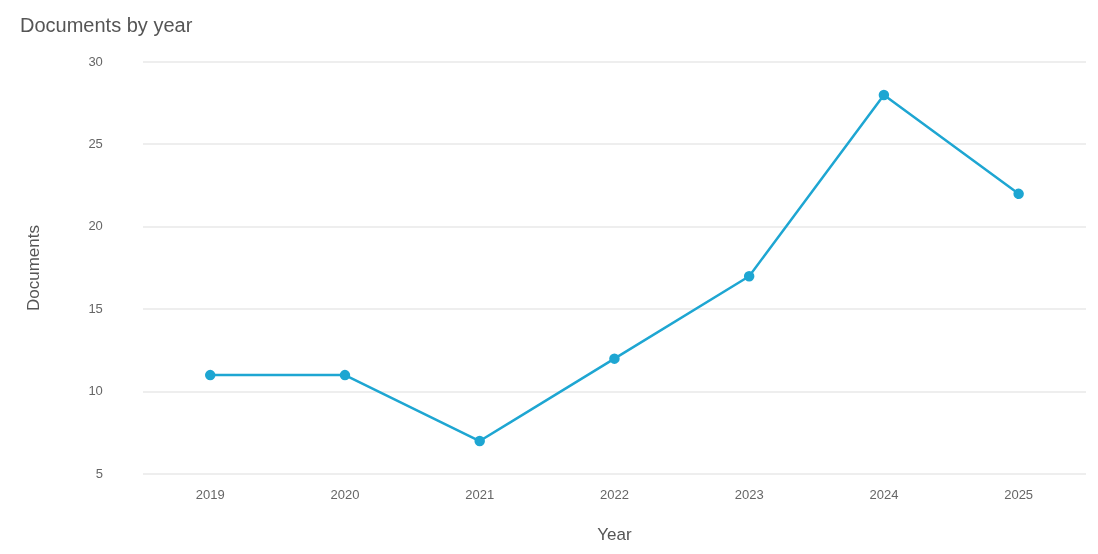 The image size is (1098, 554). What do you see at coordinates (95, 61) in the screenshot?
I see `y-tick-label: 30` at bounding box center [95, 61].